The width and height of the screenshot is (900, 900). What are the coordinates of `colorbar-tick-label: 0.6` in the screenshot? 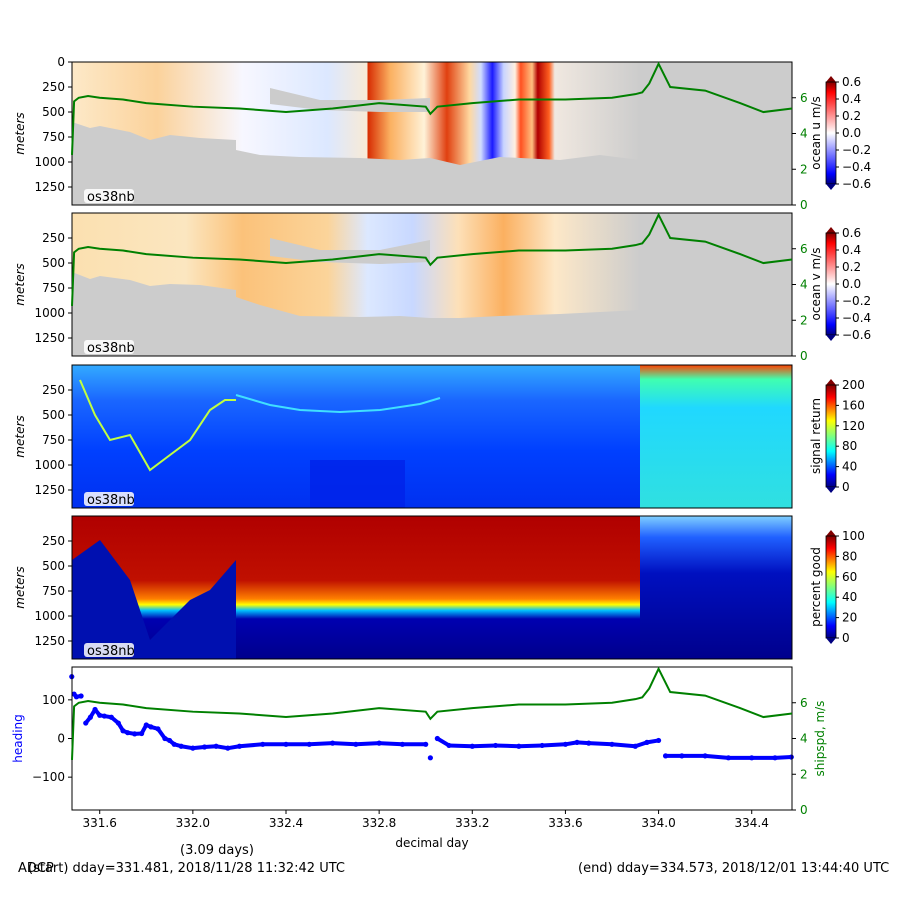 It's located at (851, 82).